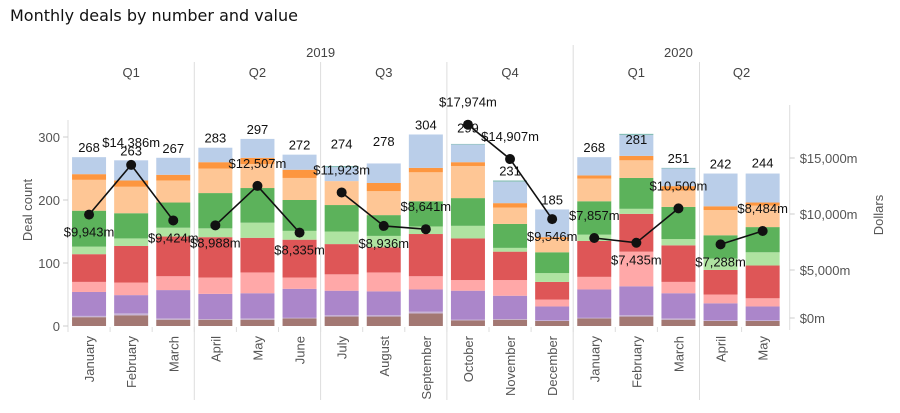  Describe the element at coordinates (552, 236) in the screenshot. I see `dollar-label: $9,546m` at that location.